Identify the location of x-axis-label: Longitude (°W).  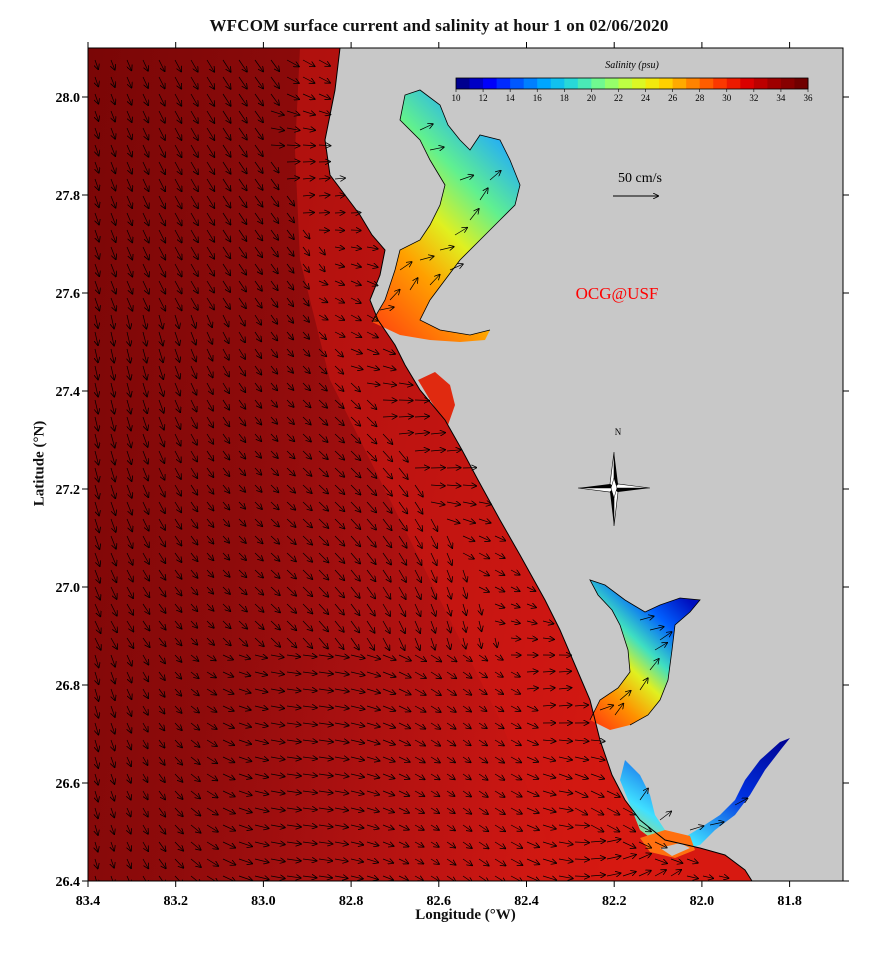
(465, 915).